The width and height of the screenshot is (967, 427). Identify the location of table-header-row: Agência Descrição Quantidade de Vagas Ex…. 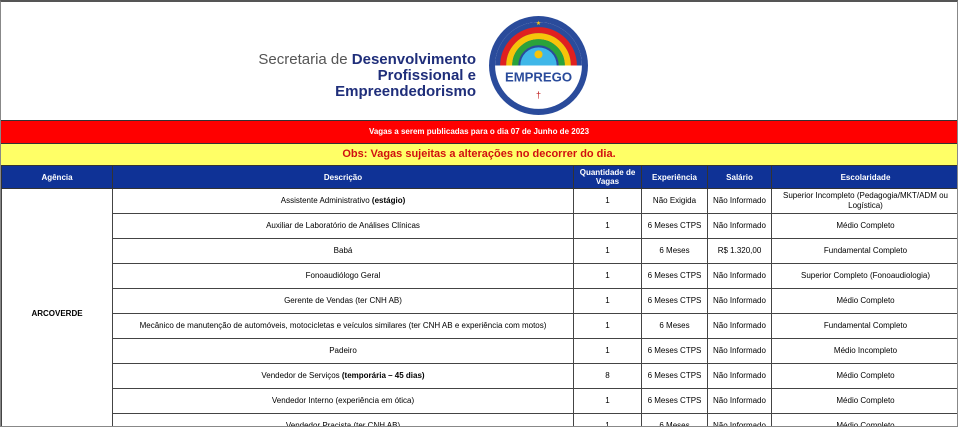
(479, 177).